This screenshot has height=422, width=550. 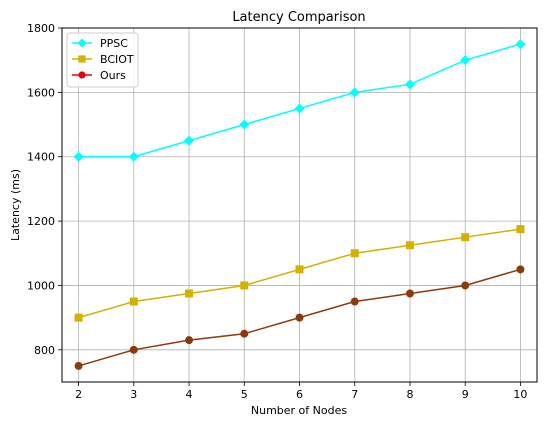 I want to click on x-axis: 2 3 4 5 6 7 8 9 10, so click(x=301, y=391).